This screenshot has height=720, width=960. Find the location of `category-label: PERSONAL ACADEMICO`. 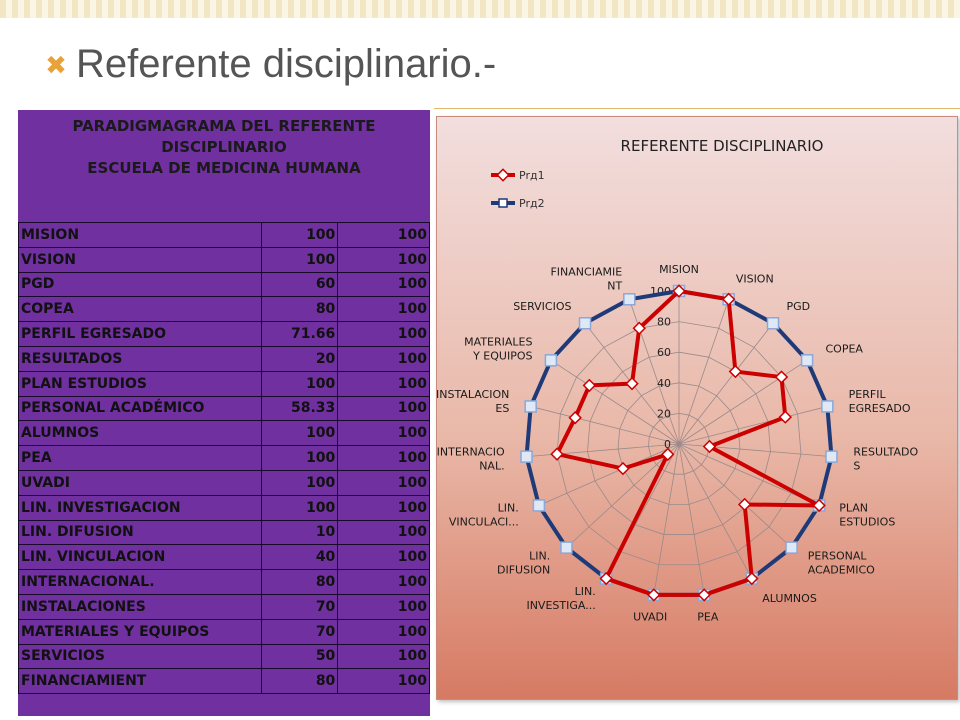

category-label: PERSONAL ACADEMICO is located at coordinates (841, 563).